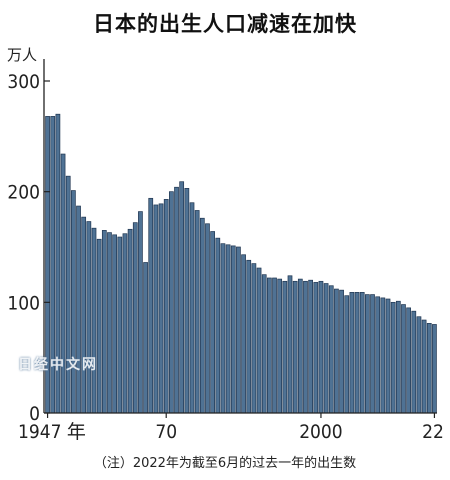 Image resolution: width=450 pixels, height=480 pixels. I want to click on bar-1968, so click(156, 309).